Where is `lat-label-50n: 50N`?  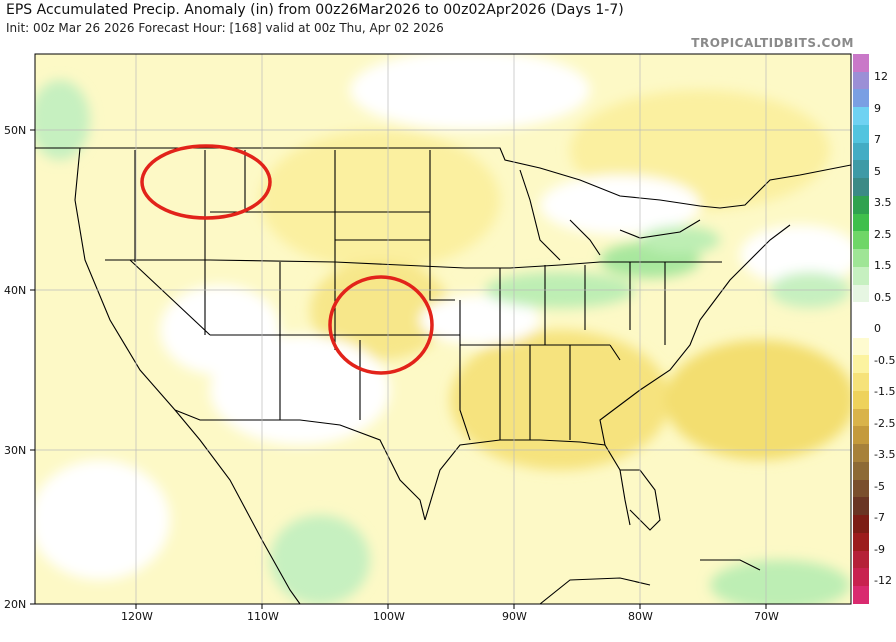 lat-label-50n: 50N is located at coordinates (15, 130).